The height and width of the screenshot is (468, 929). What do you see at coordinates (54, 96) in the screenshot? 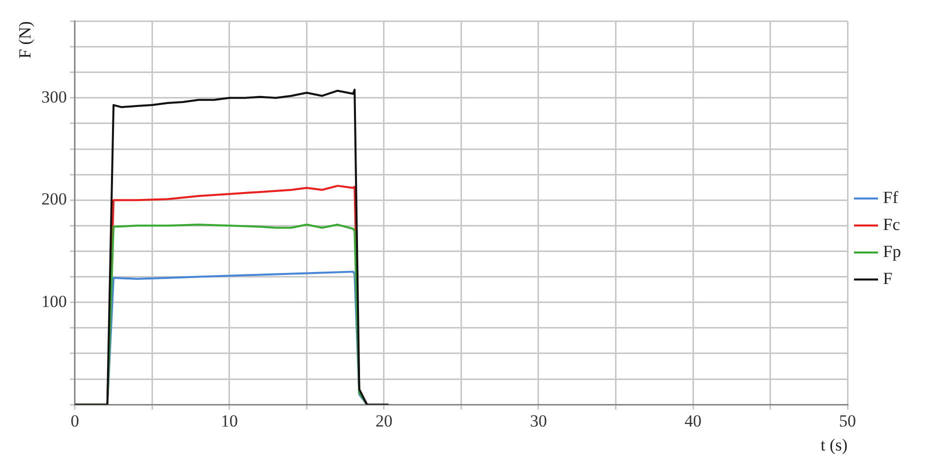
I see `y-tick-label: 300` at bounding box center [54, 96].